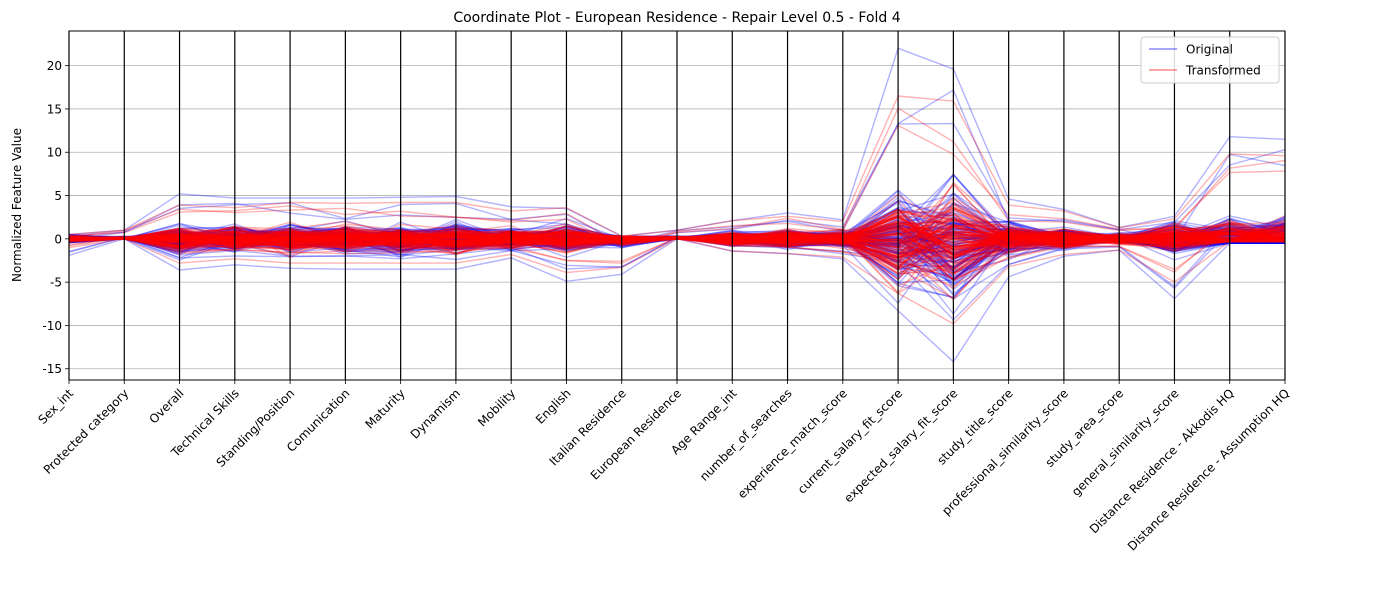  Describe the element at coordinates (58, 239) in the screenshot. I see `y-tick-label: 0` at that location.